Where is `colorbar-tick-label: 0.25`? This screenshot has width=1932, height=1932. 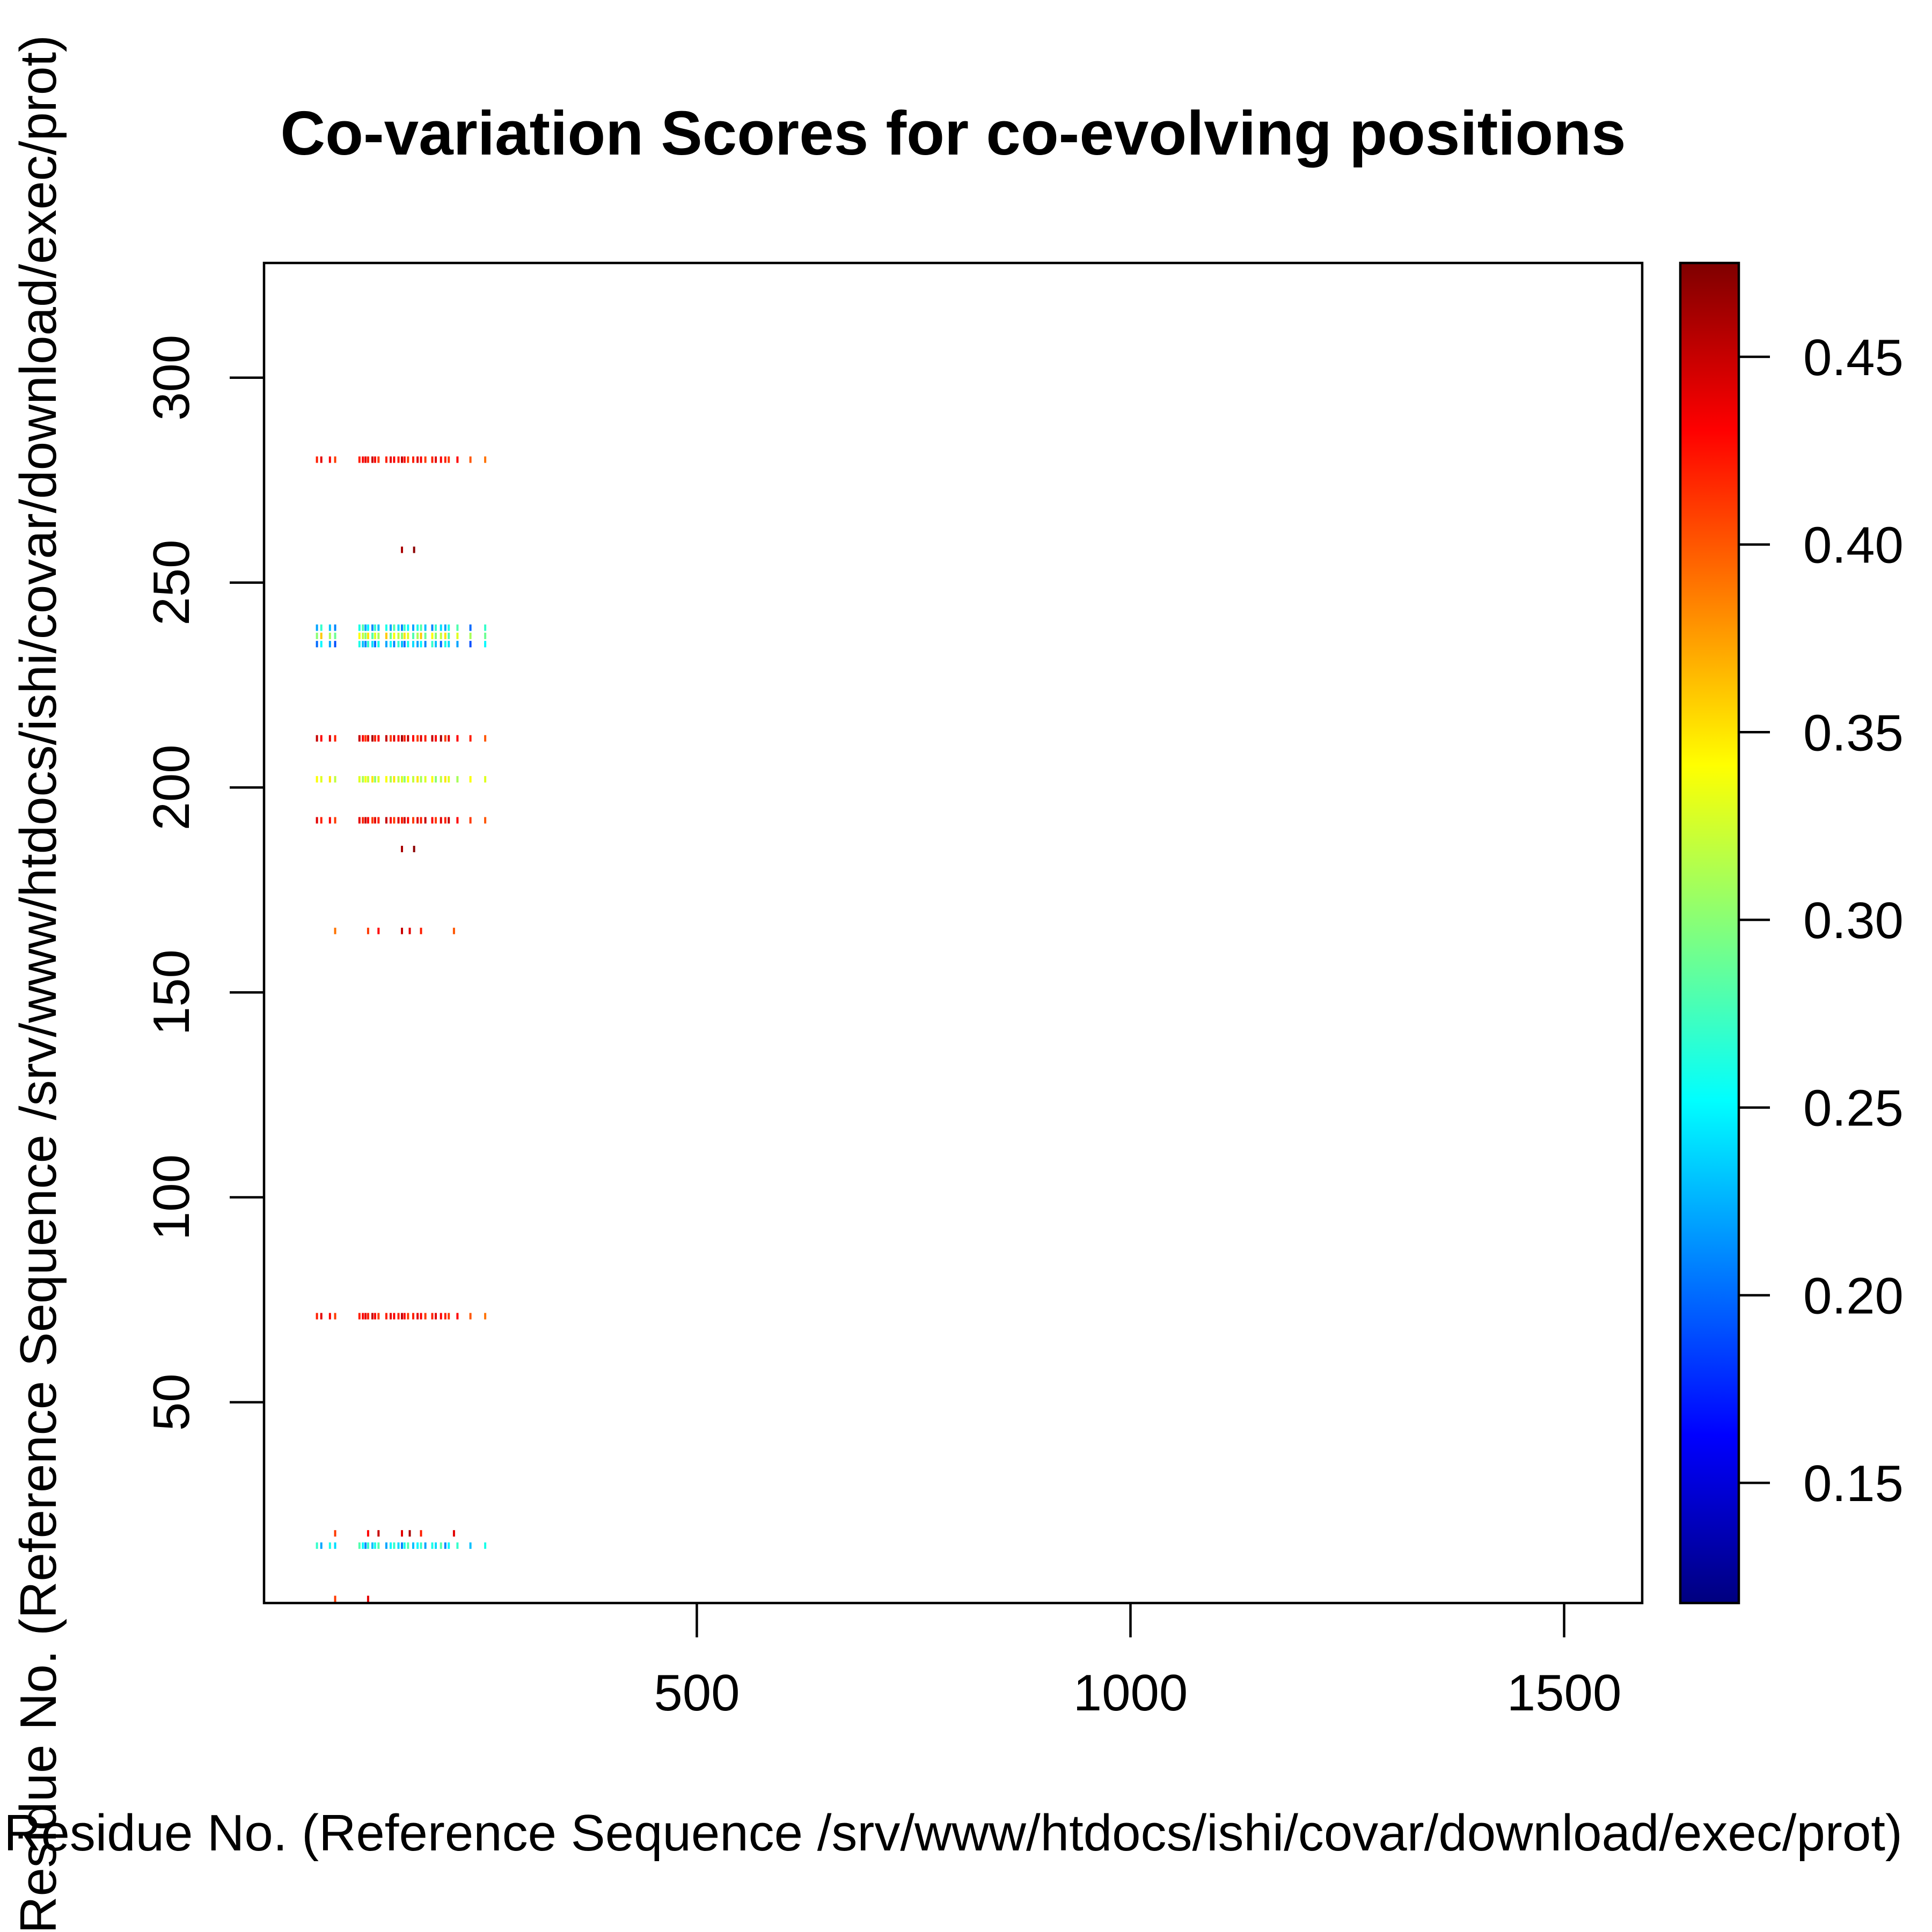 colorbar-tick-label: 0.25 is located at coordinates (1853, 1108).